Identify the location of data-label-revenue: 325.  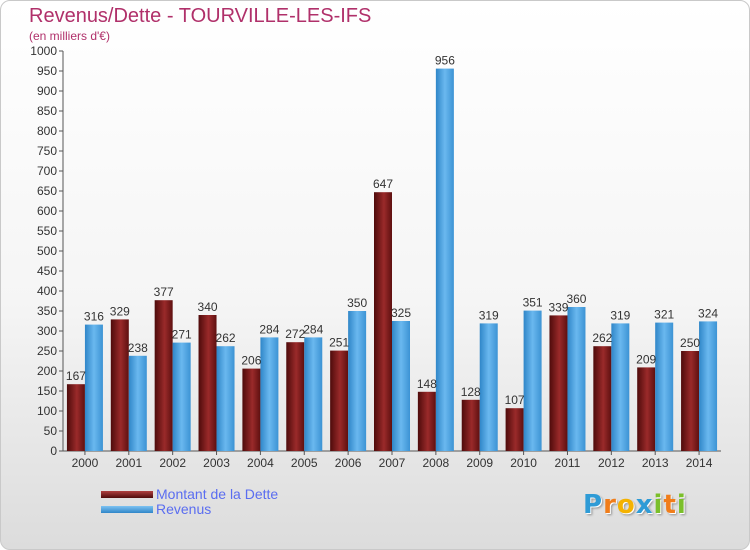
(401, 313).